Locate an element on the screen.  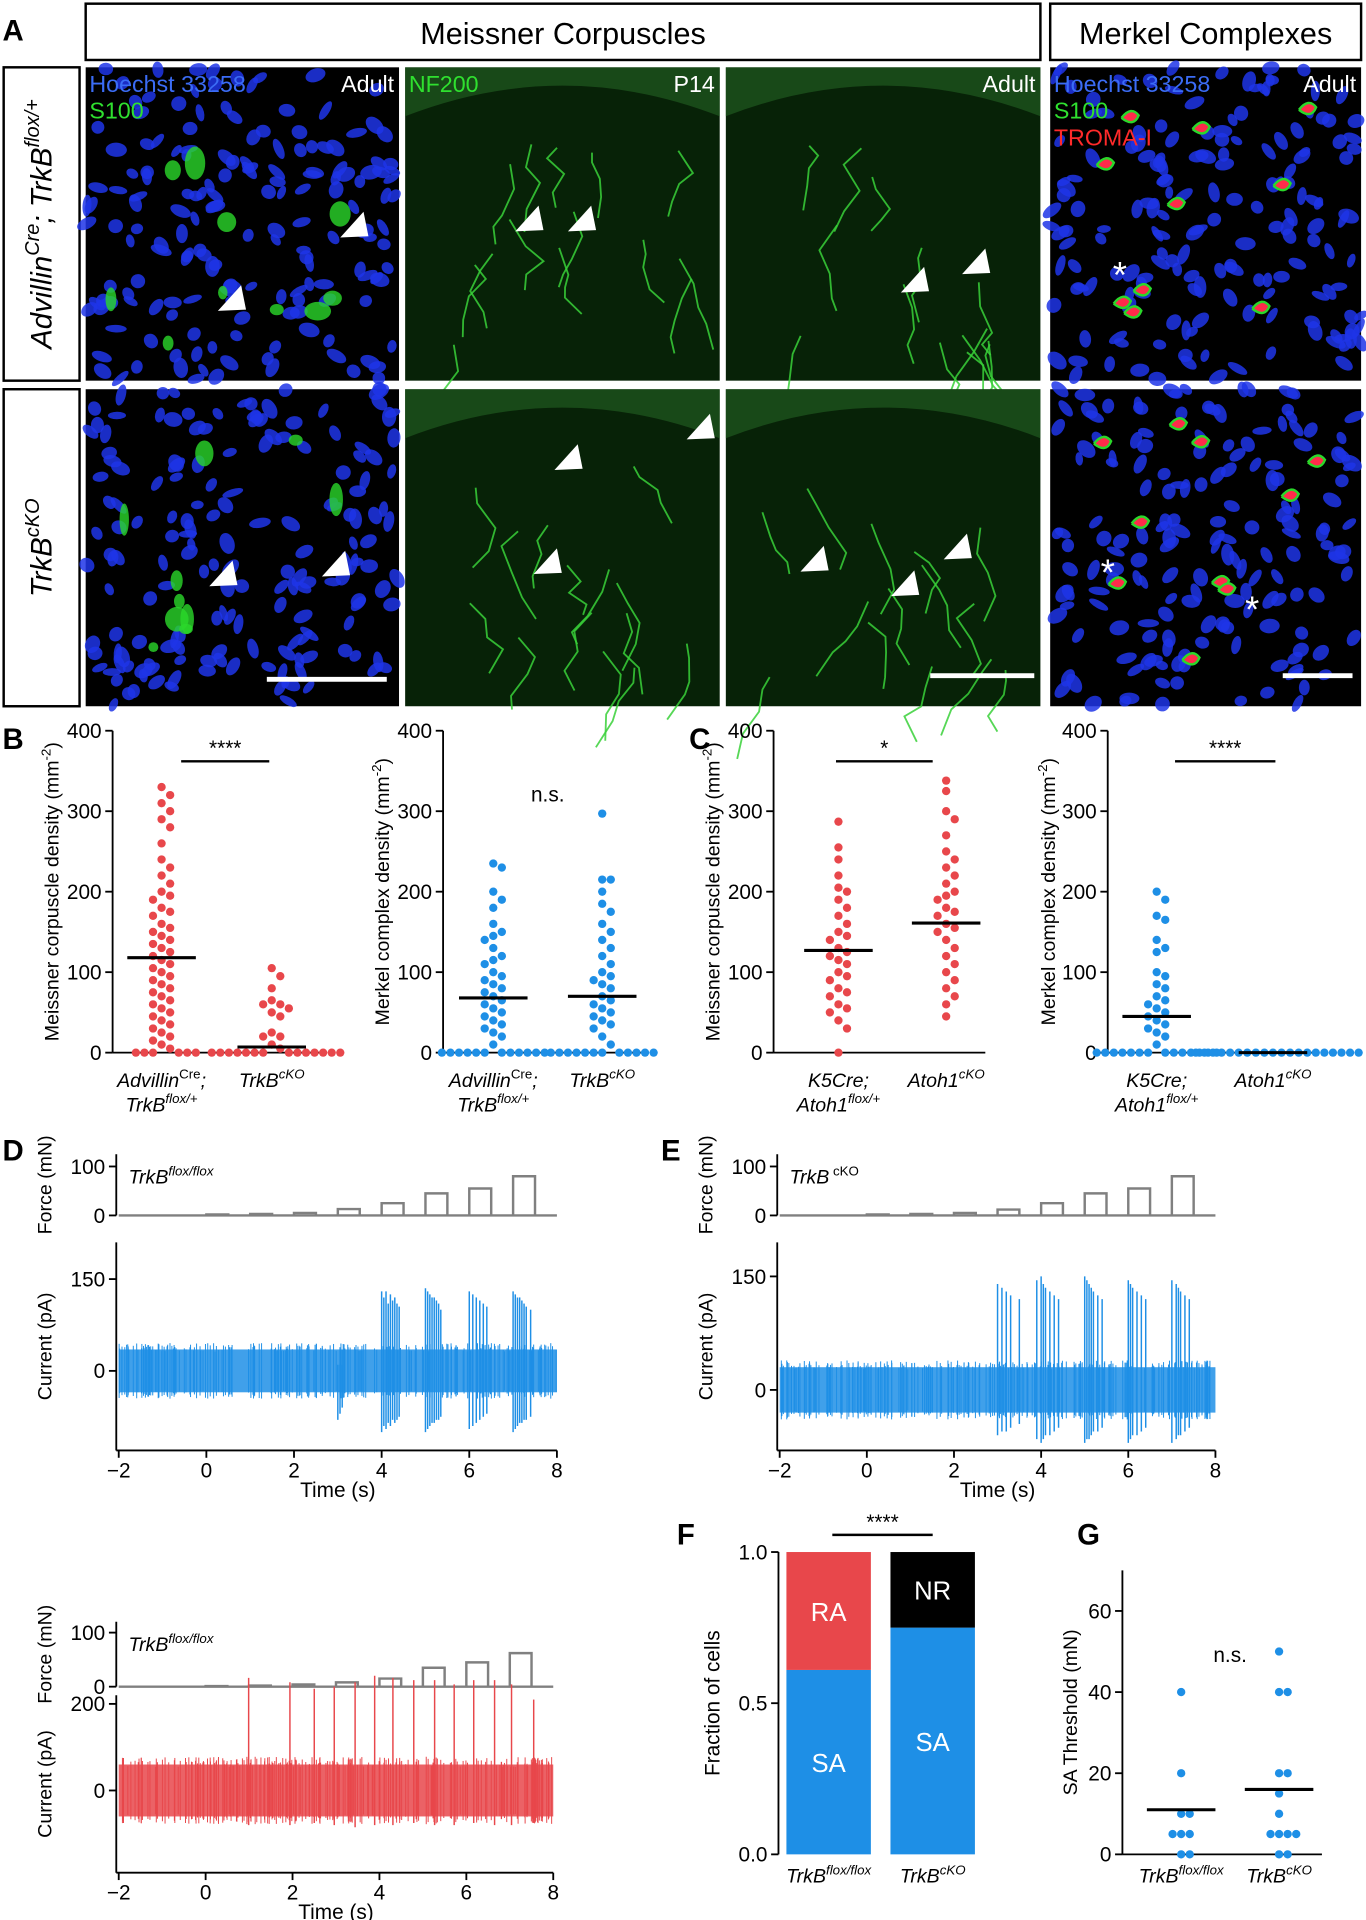
y-tick-label: 100 is located at coordinates (745, 973).